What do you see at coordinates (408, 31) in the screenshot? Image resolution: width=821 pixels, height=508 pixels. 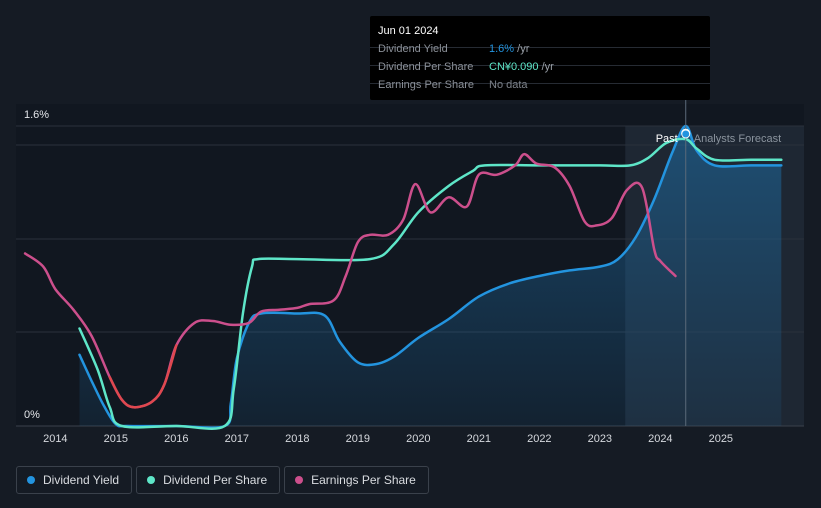 I see `tooltip-date: Jun 01 2024` at bounding box center [408, 31].